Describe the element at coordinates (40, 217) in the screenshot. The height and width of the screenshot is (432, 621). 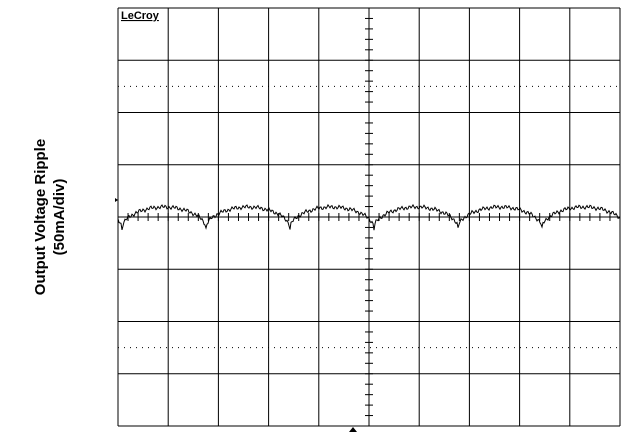
I see `y-label-title: Output Voltage Ripple` at that location.